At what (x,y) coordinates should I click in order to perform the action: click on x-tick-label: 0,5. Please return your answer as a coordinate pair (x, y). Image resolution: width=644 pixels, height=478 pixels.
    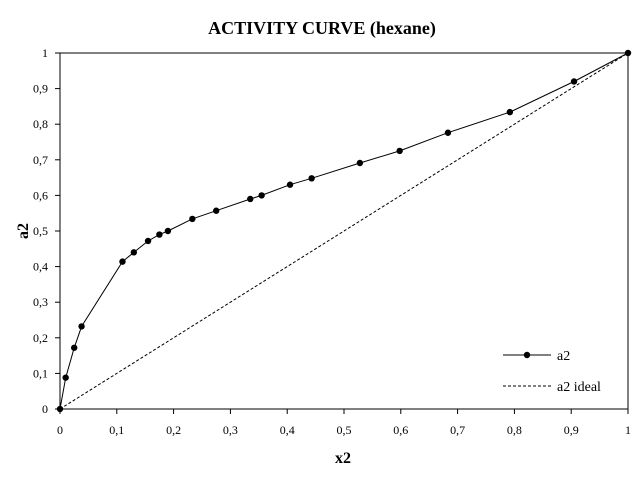
    Looking at the image, I should click on (344, 430).